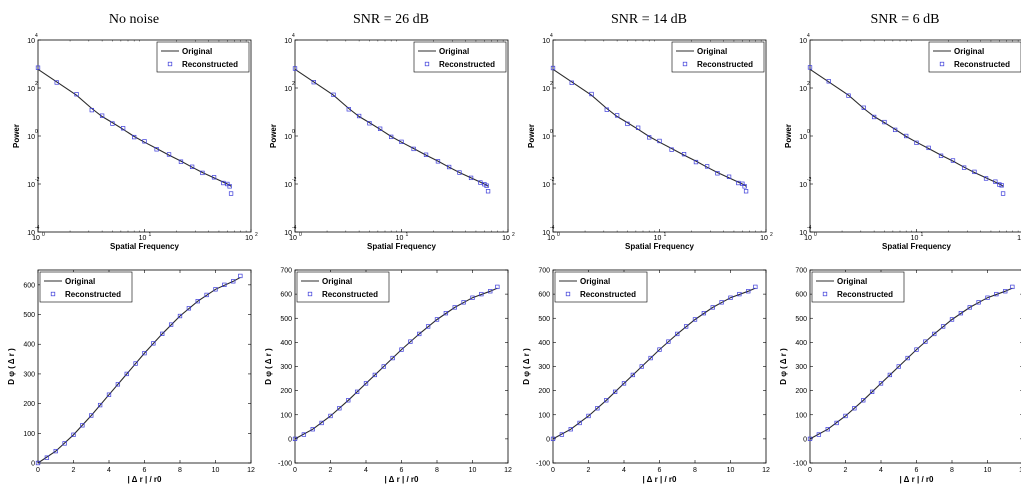 The width and height of the screenshot is (1021, 484). What do you see at coordinates (43, 235) in the screenshot?
I see `x-tick-exponent: 0` at bounding box center [43, 235].